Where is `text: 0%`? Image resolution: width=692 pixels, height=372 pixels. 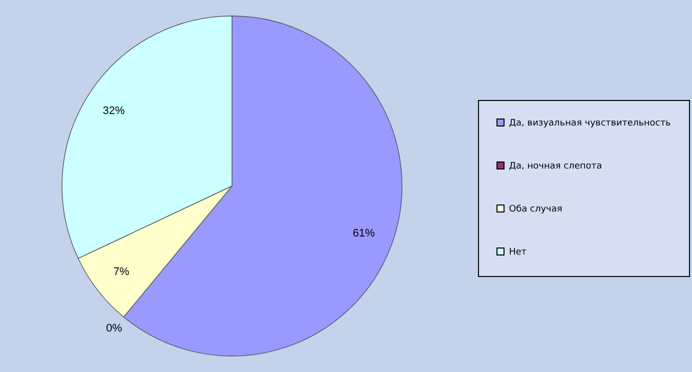 text: 0% is located at coordinates (114, 328).